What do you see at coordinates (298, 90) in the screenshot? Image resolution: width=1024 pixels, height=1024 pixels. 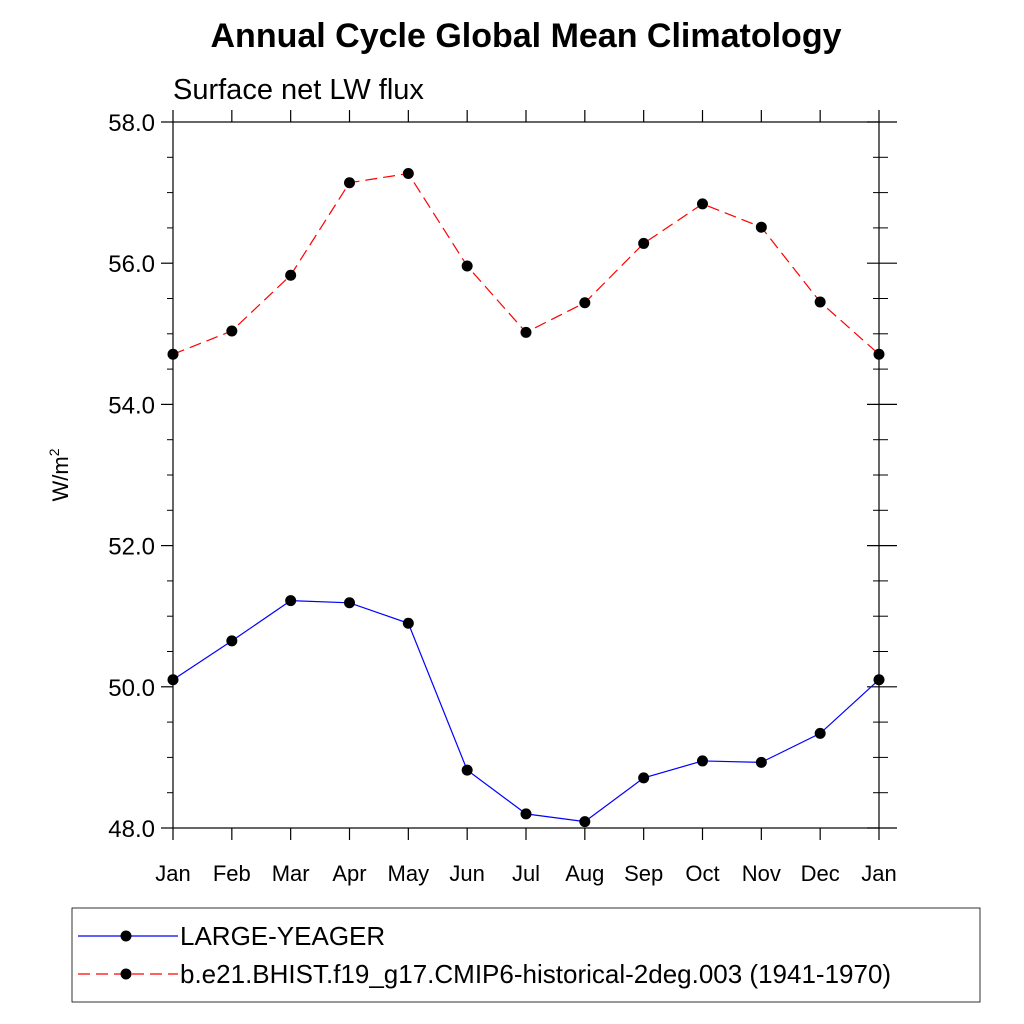 I see `chart-subtitle: Surface net LW flux` at bounding box center [298, 90].